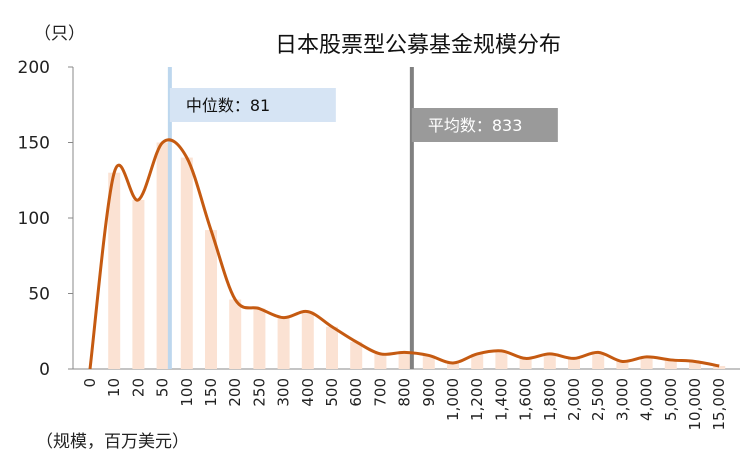 This screenshot has height=459, width=755. What do you see at coordinates (574, 399) in the screenshot?
I see `x-tick-label: 2,000` at bounding box center [574, 399].